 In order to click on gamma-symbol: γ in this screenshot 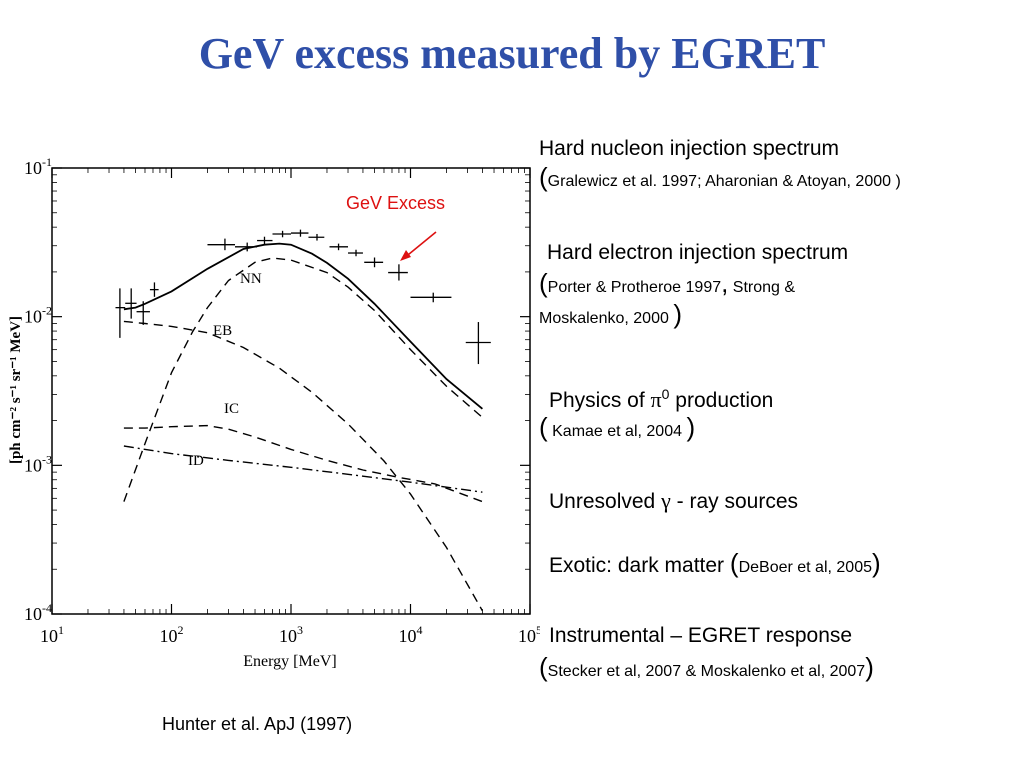, I will do `click(666, 500)`.